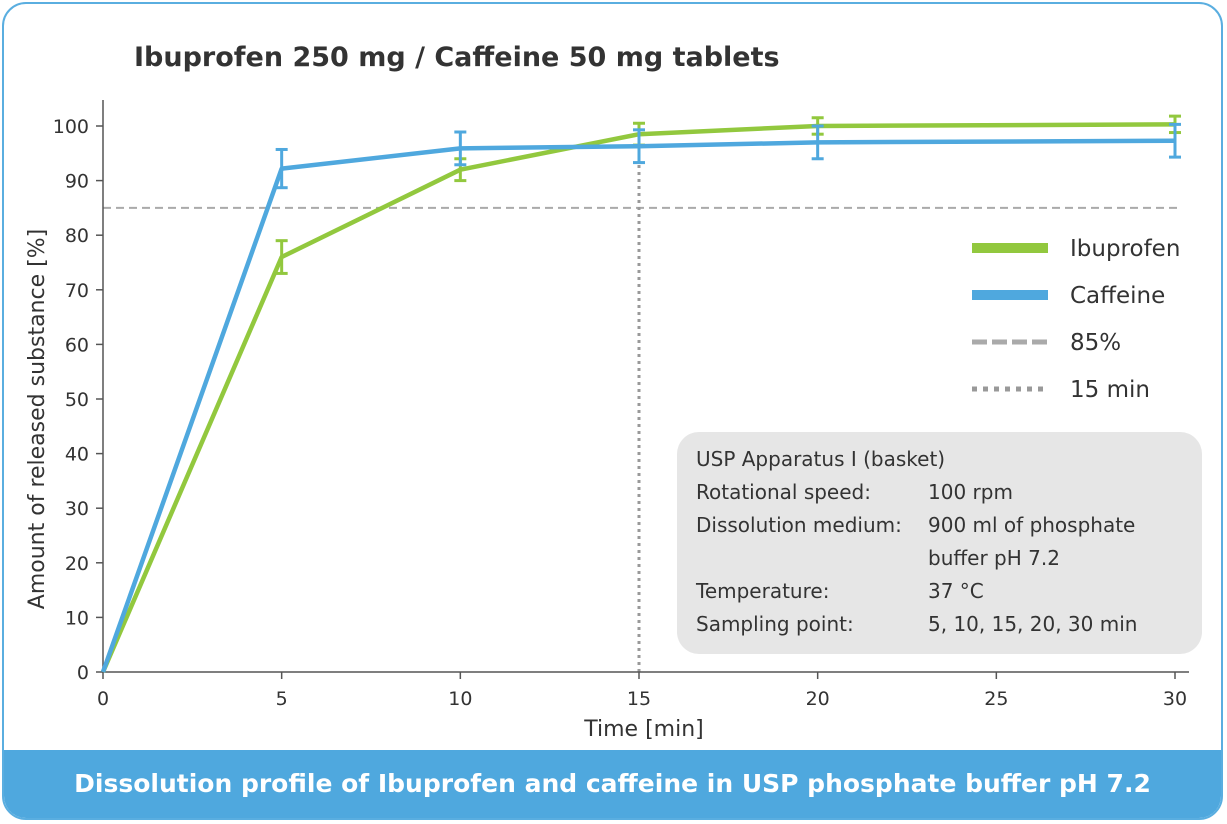 The width and height of the screenshot is (1227, 824). I want to click on info-box-row-value: 100 rpm, so click(970, 492).